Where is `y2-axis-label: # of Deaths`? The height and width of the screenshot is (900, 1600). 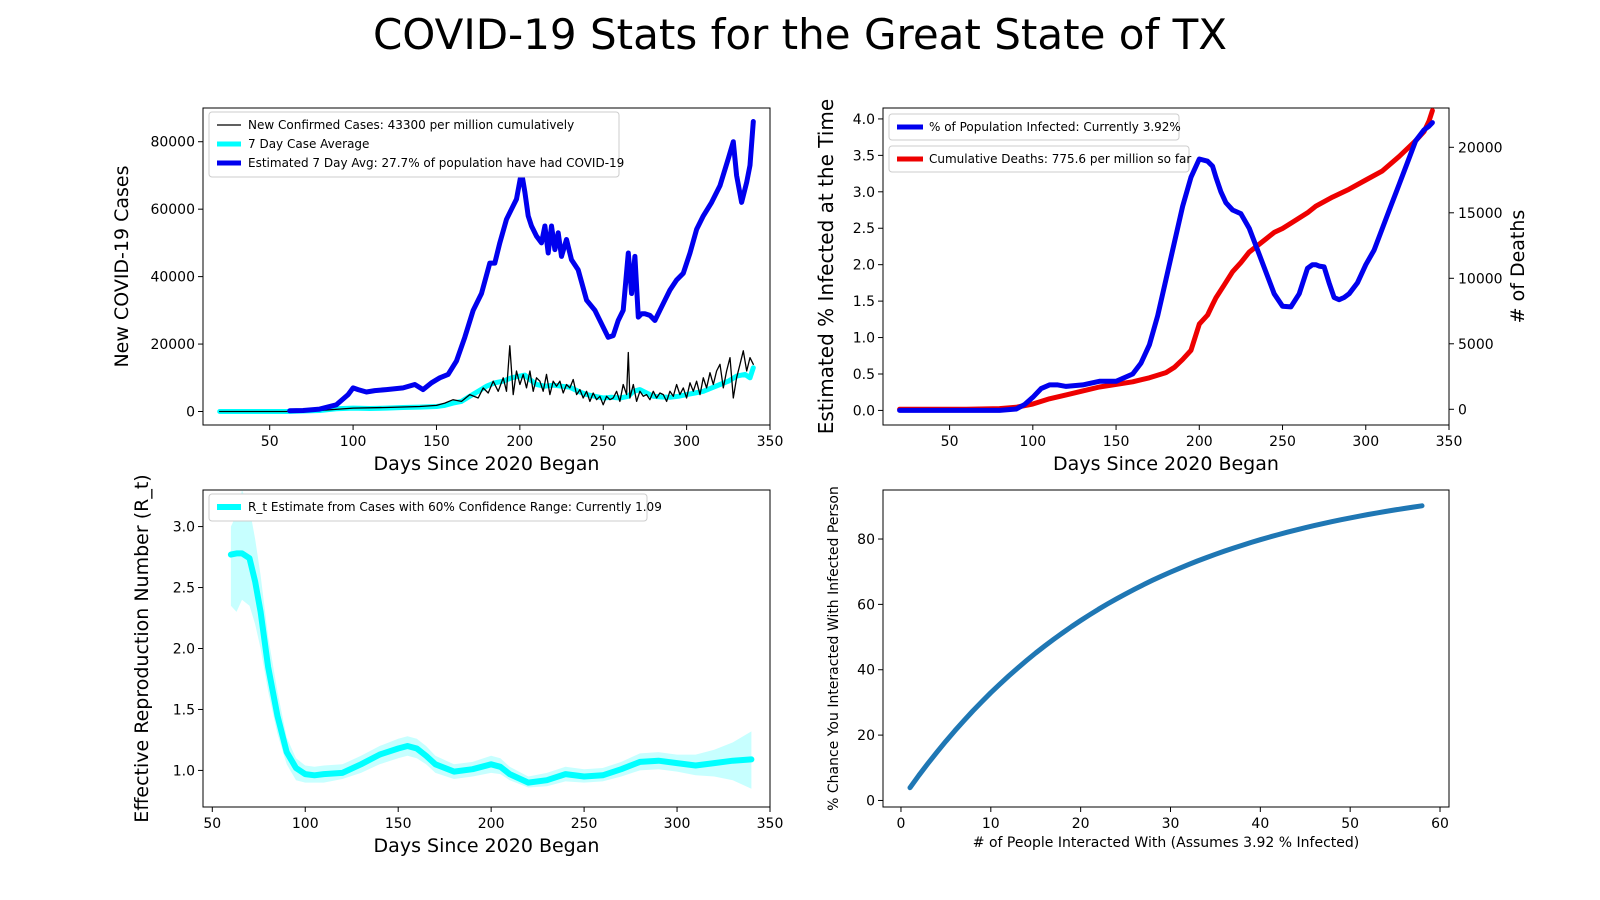
y2-axis-label: # of Deaths is located at coordinates (1518, 267).